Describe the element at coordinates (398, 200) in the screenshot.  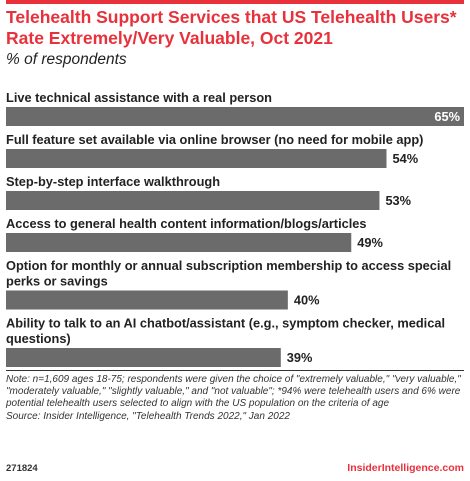
I see `value-label: 53%` at that location.